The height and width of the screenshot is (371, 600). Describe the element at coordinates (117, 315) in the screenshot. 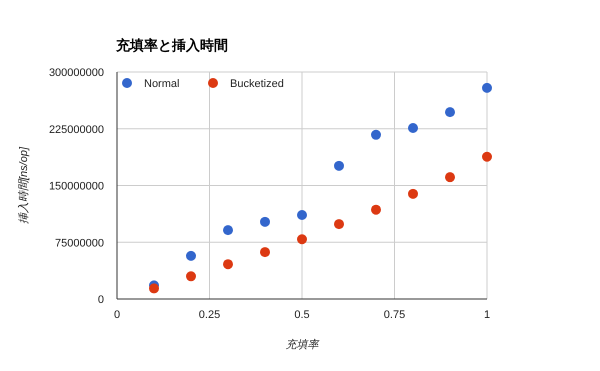

I see `x-tick-label: 0` at that location.